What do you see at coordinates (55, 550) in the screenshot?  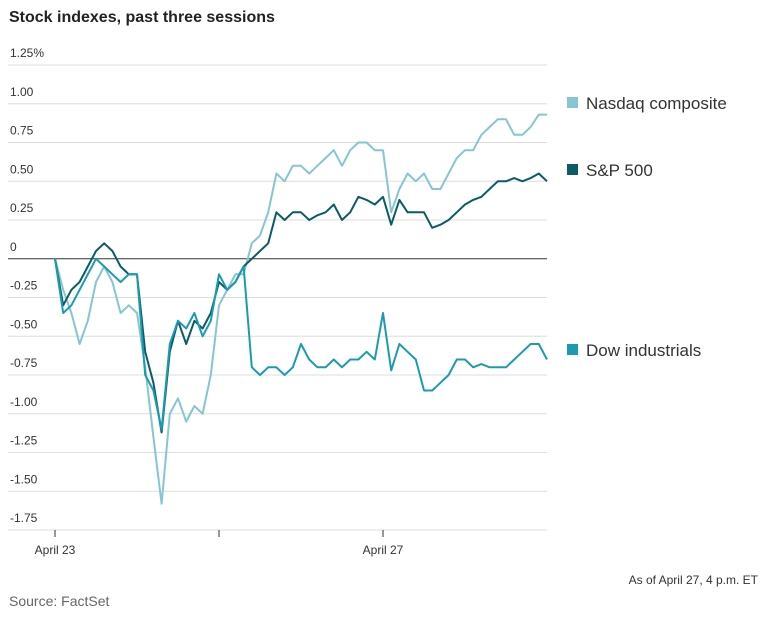 I see `x-tick-label: April 23` at bounding box center [55, 550].